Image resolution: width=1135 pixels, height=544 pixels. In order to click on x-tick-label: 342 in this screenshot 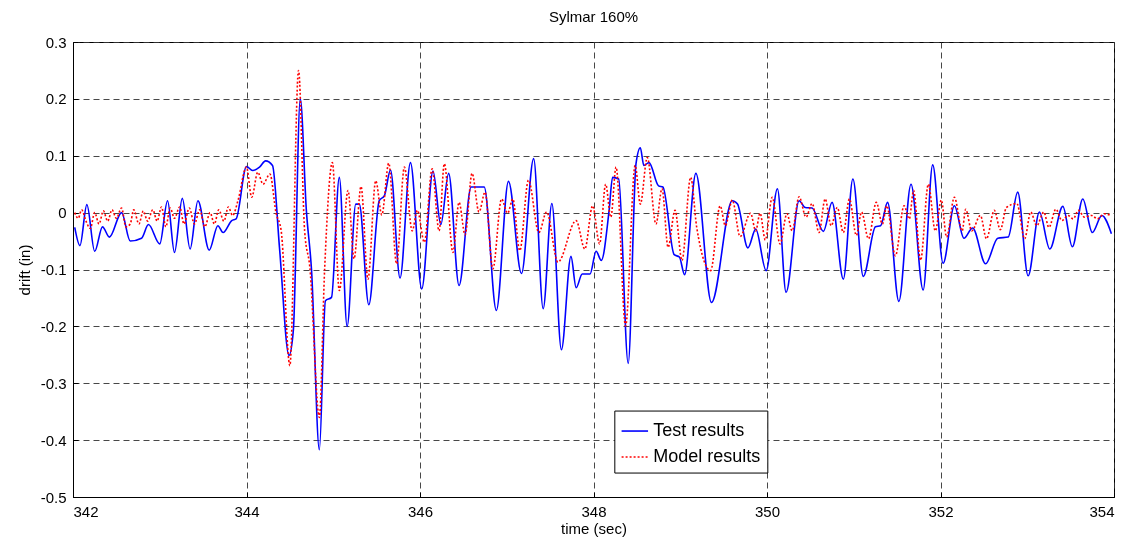, I will do `click(86, 511)`.